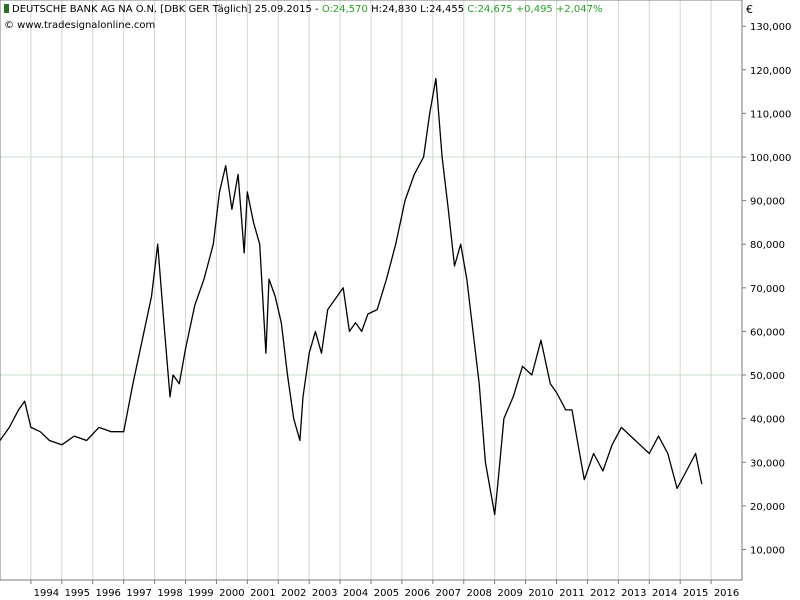 Image resolution: width=800 pixels, height=600 pixels. Describe the element at coordinates (749, 9) in the screenshot. I see `currency-label: €` at that location.